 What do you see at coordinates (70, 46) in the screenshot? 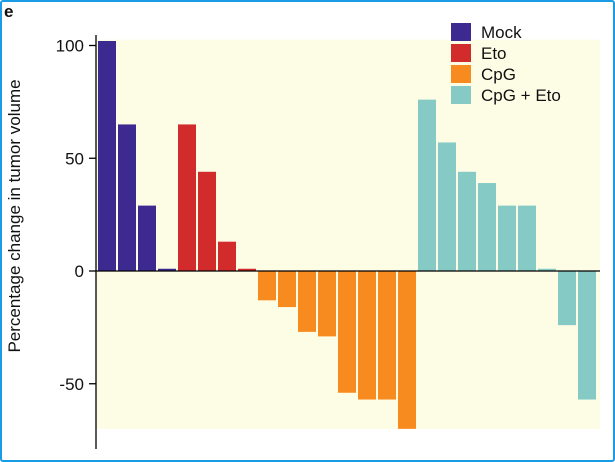
I see `y-tick-label: 100` at bounding box center [70, 46].